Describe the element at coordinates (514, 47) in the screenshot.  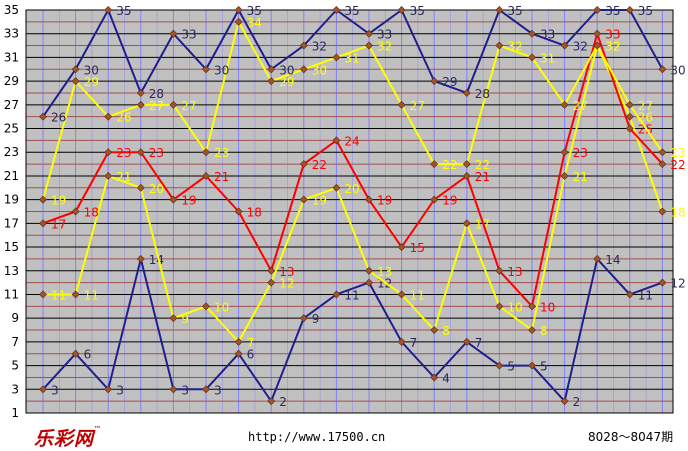
I see `data-label: 32` at that location.